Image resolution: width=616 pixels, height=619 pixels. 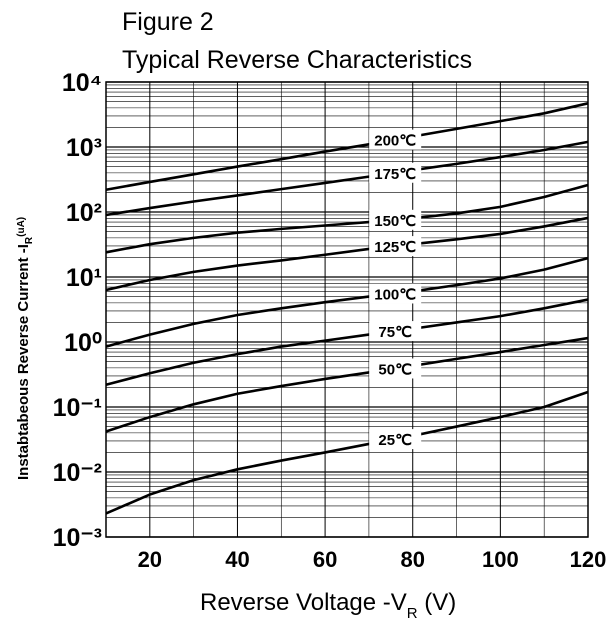 What do you see at coordinates (168, 22) in the screenshot?
I see `chart-title: Figure 2` at bounding box center [168, 22].